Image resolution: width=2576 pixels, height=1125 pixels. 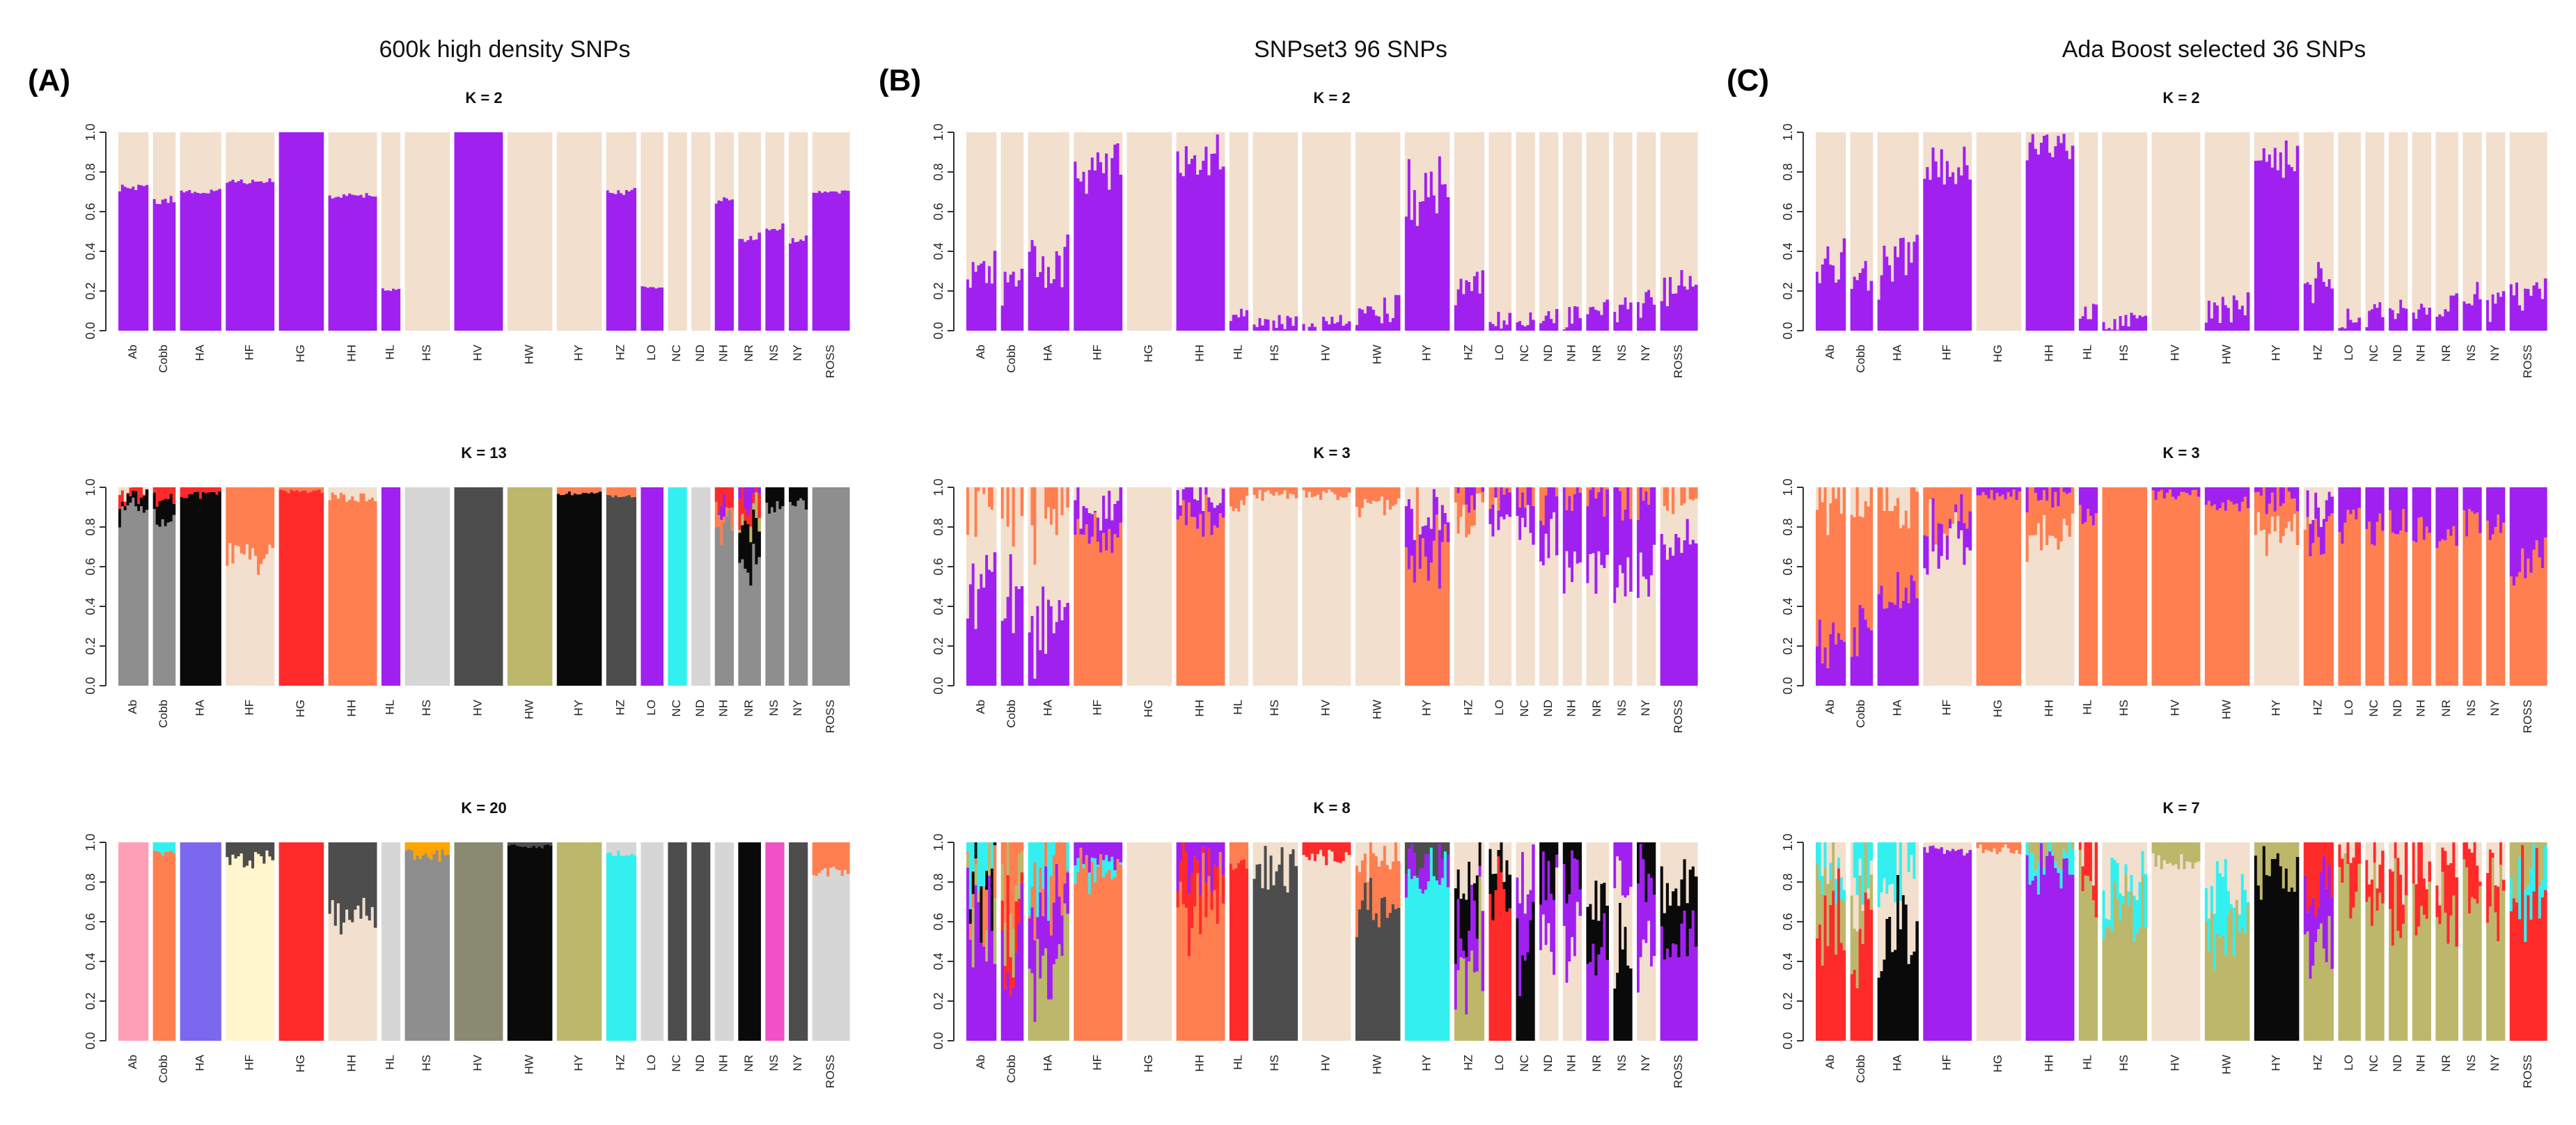 I want to click on group-lo, so click(x=652, y=941).